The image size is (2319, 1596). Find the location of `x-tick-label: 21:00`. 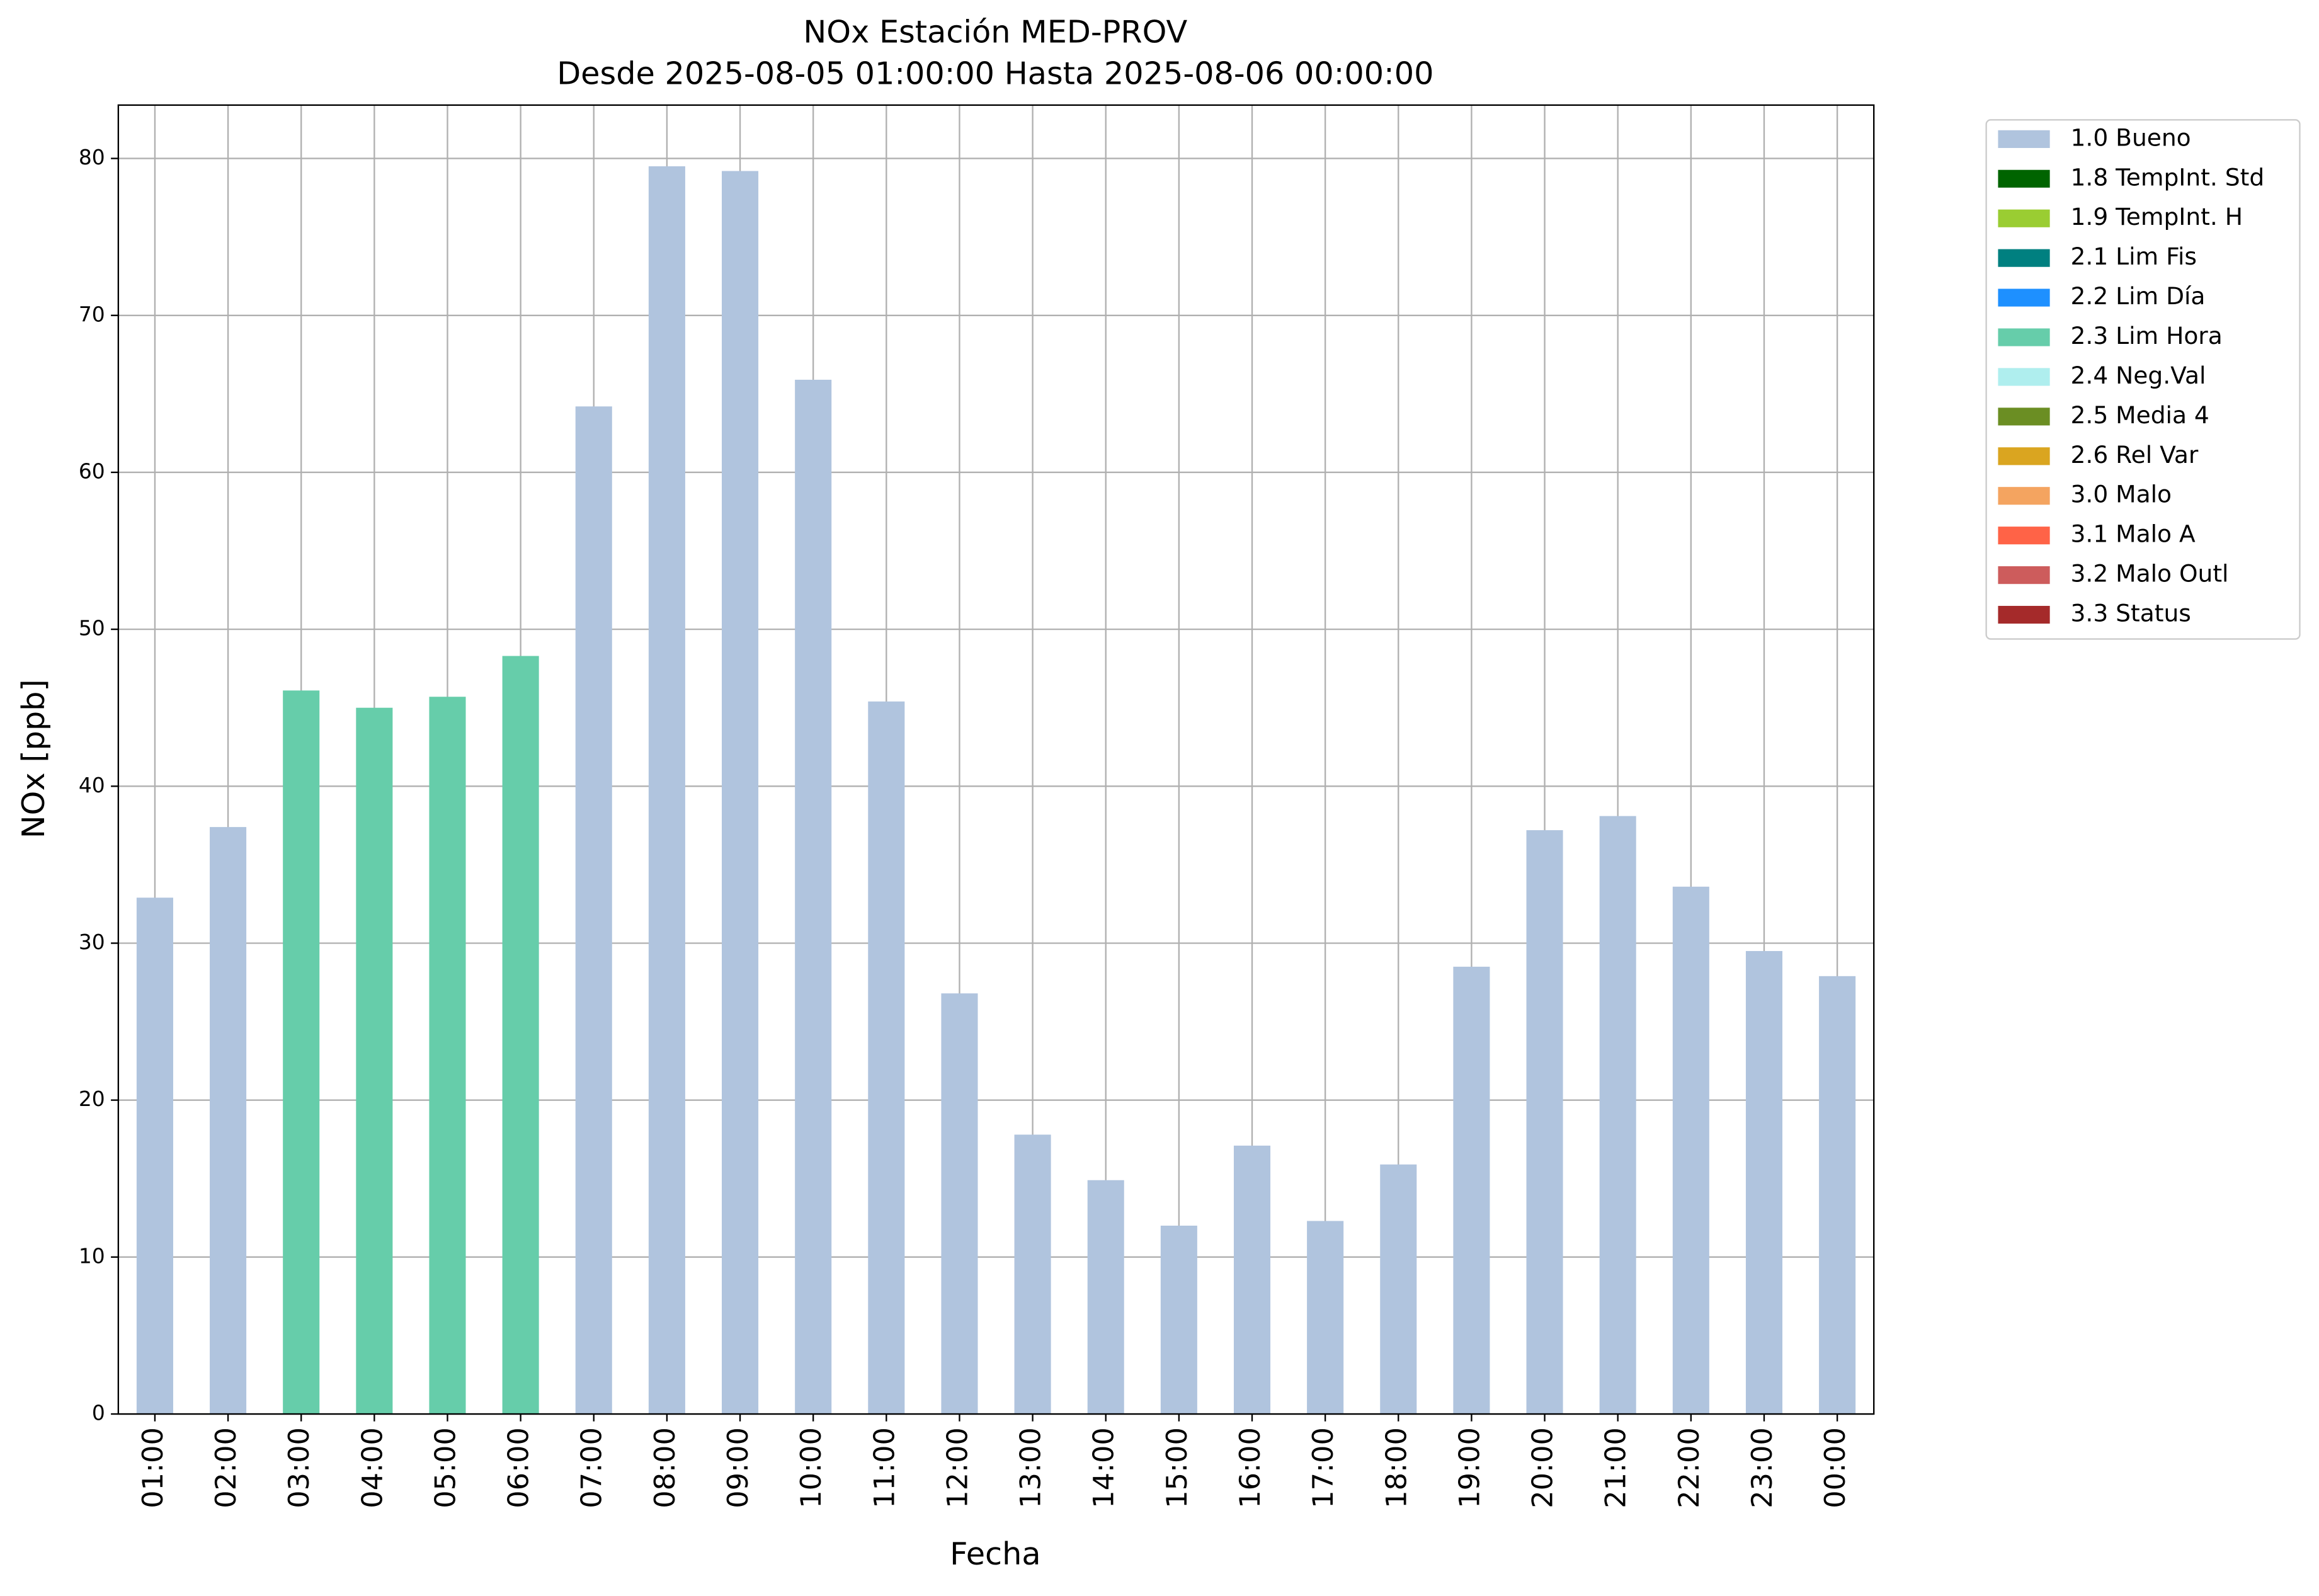

x-tick-label: 21:00 is located at coordinates (1616, 1467).